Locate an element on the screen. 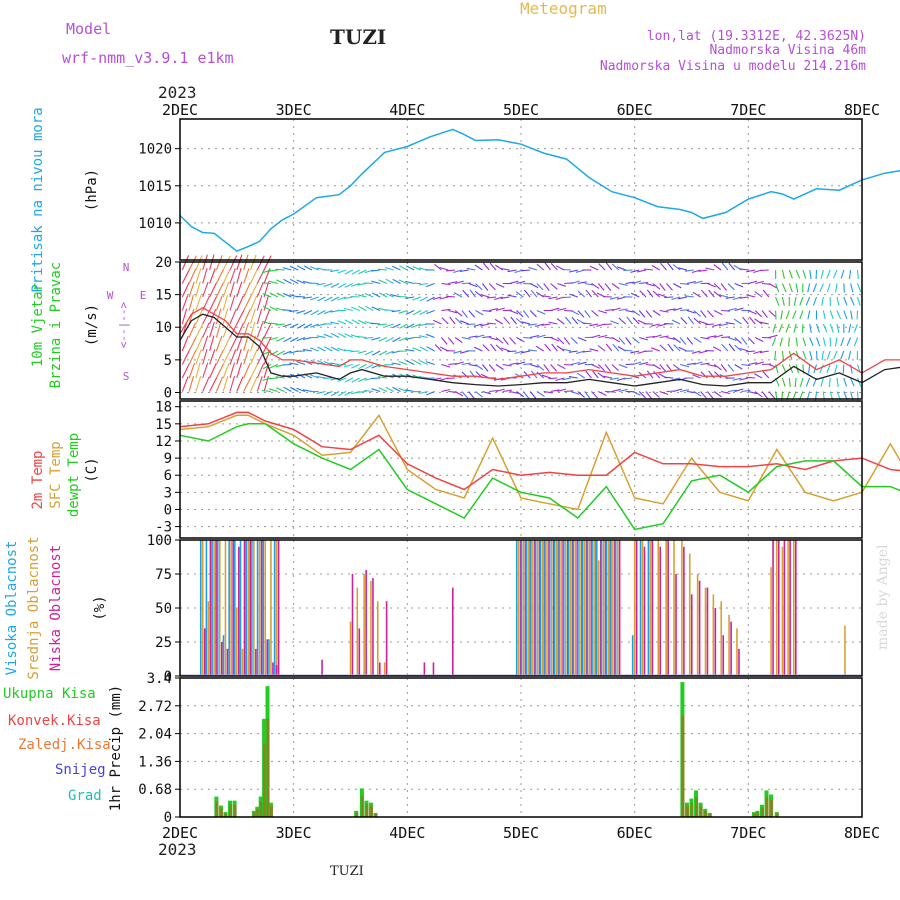 This screenshot has width=900, height=900. ytick-label-pressure: 1015 is located at coordinates (155, 187).